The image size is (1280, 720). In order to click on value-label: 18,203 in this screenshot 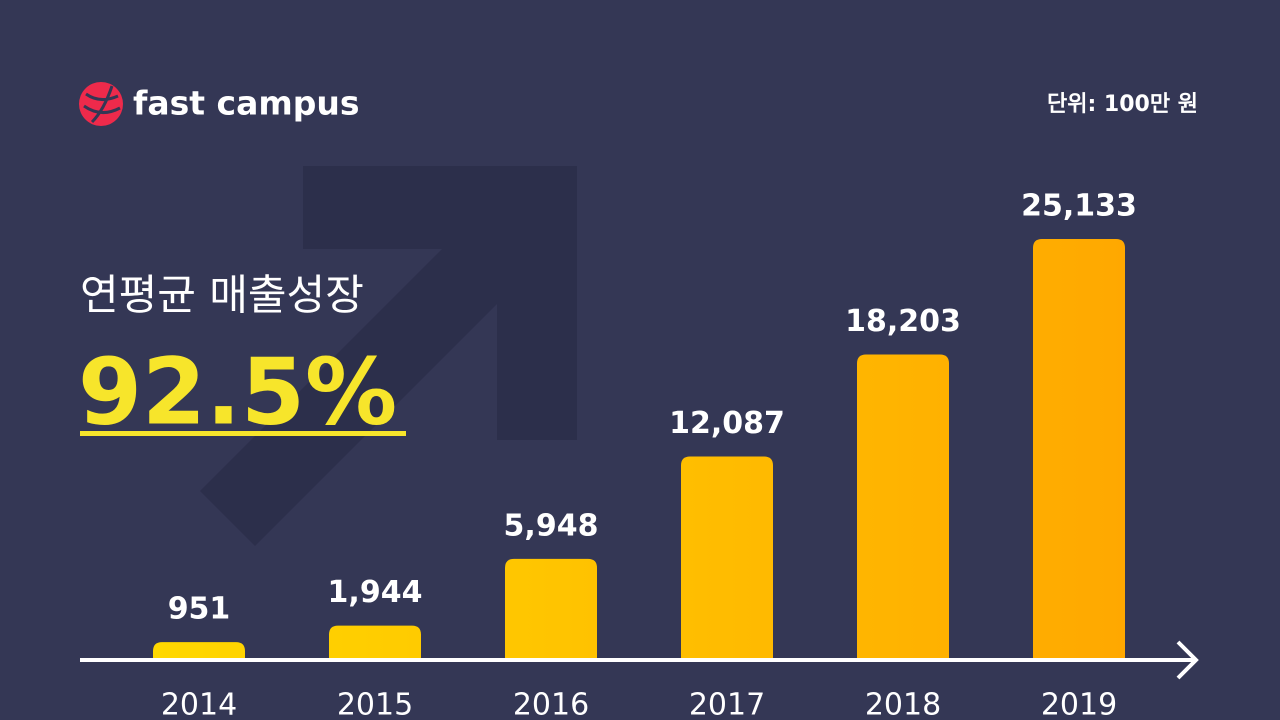, I will do `click(903, 321)`.